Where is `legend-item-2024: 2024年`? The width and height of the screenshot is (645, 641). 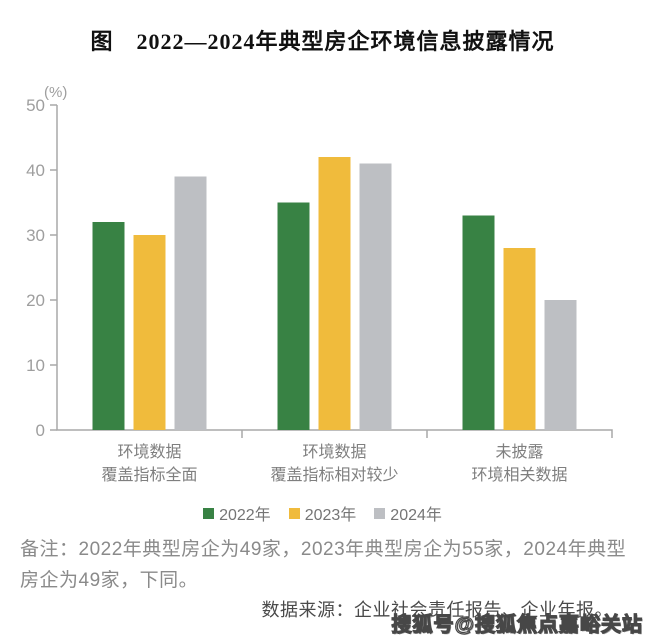 legend-item-2024: 2024年 is located at coordinates (408, 513).